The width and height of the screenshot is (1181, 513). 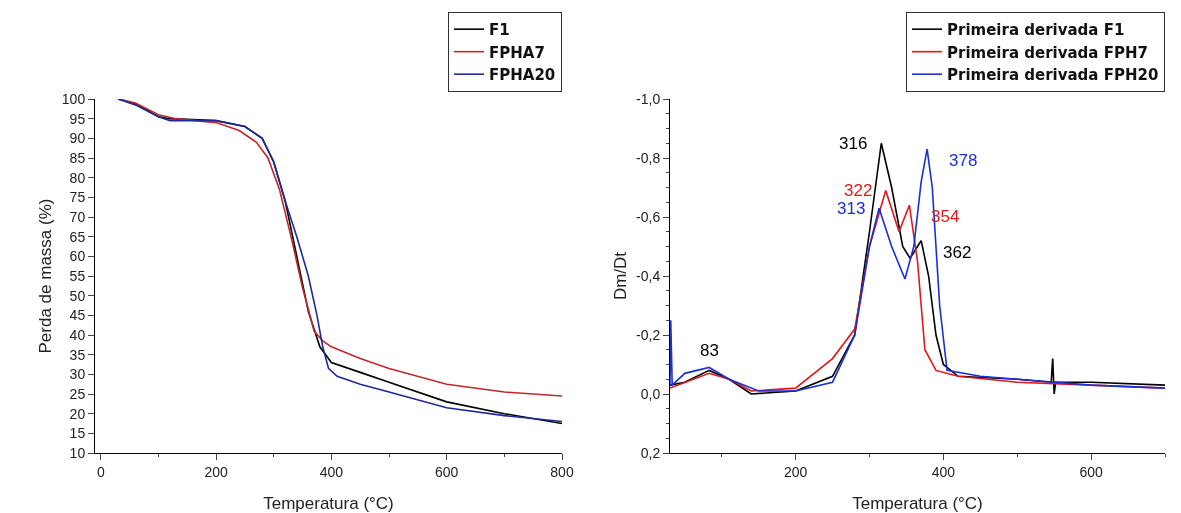 I want to click on y-tick-label: -0,2, so click(x=648, y=334).